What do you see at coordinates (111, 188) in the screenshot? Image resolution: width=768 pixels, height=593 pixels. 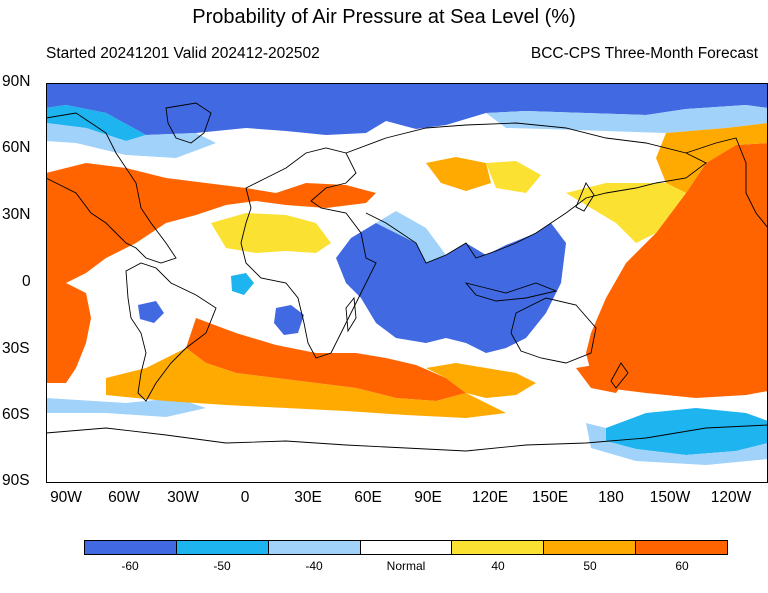 I see `north-america-coast` at bounding box center [111, 188].